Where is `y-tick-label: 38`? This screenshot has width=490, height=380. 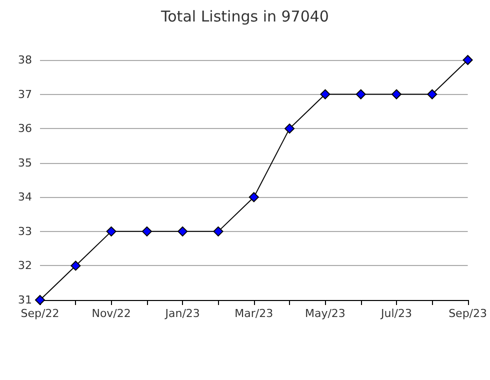 y-tick-label: 38 is located at coordinates (25, 60).